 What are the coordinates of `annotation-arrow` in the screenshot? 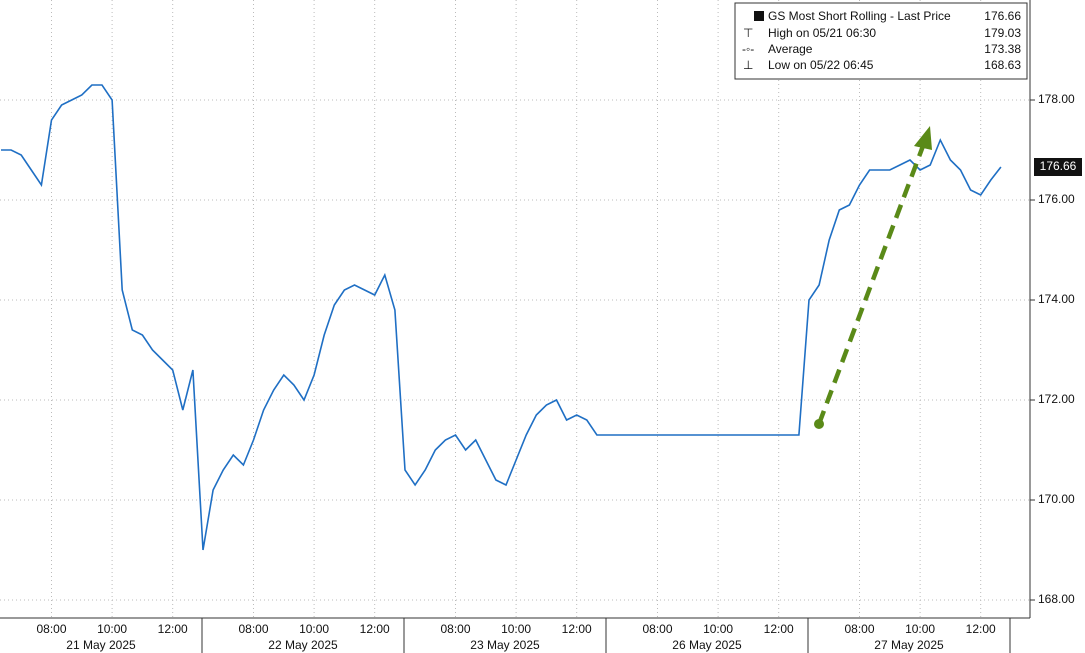 It's located at (873, 277).